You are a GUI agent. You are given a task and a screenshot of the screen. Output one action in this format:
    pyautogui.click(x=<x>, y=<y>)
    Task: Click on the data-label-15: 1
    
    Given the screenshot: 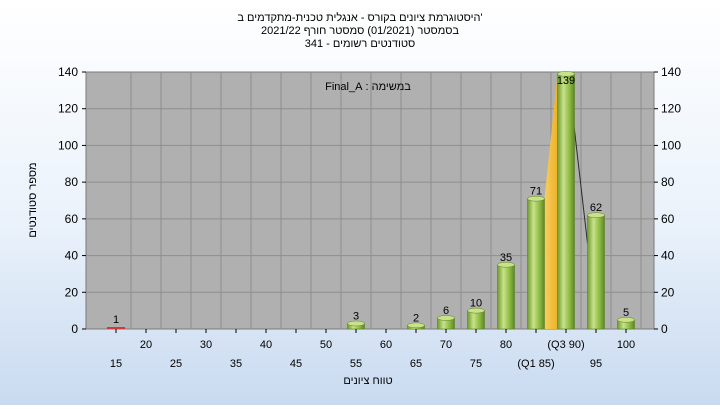 What is the action you would take?
    pyautogui.click(x=116, y=320)
    